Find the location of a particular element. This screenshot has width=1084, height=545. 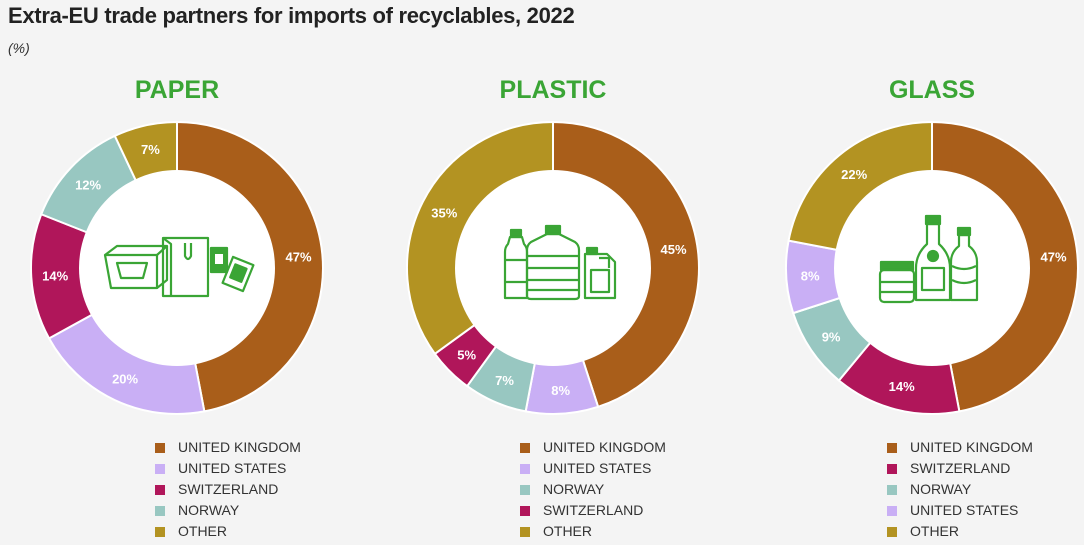

slice-value-label: 12% is located at coordinates (88, 185).